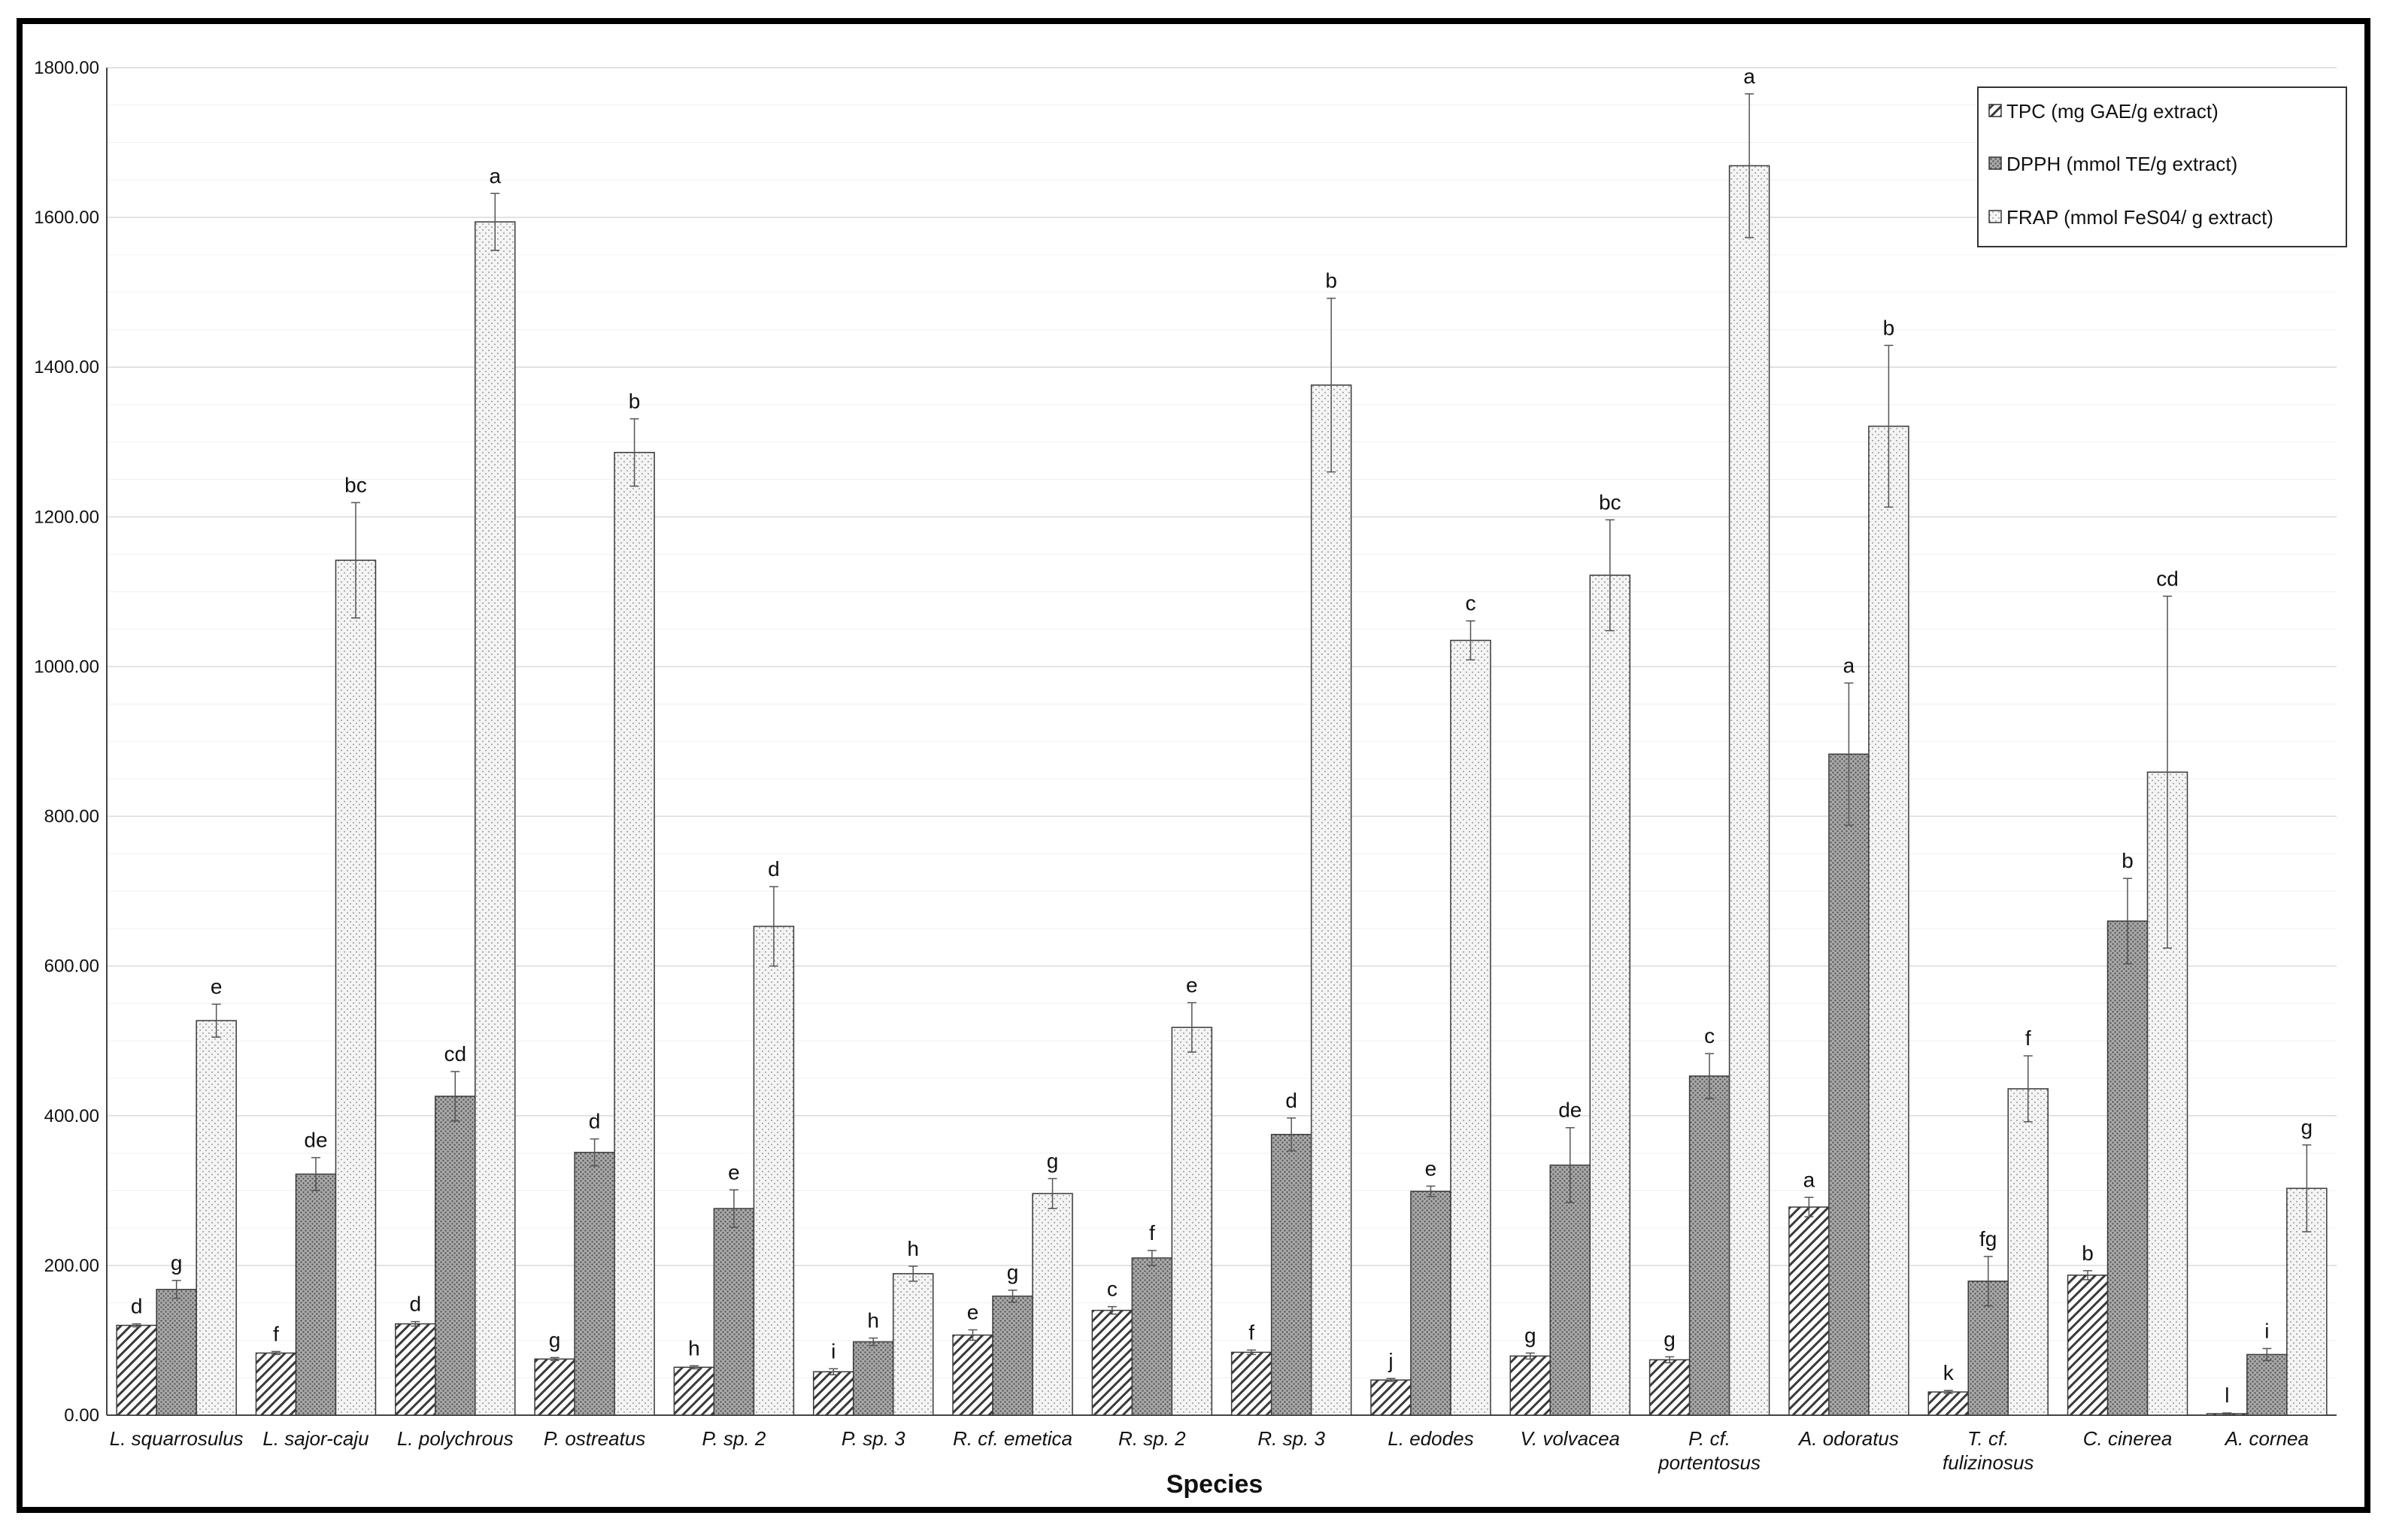  I want to click on significance-letter: fg, so click(1988, 1238).